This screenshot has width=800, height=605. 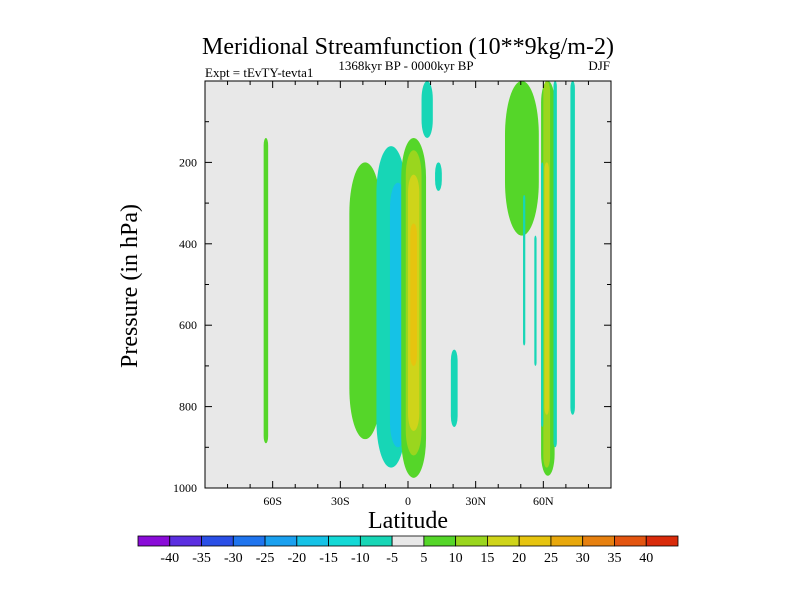 What do you see at coordinates (259, 72) in the screenshot?
I see `experiment-label: Expt = tEvTY-tevta1` at bounding box center [259, 72].